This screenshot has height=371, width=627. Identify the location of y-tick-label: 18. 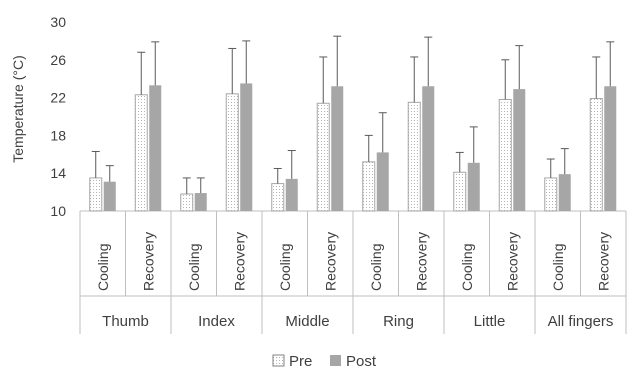
(58, 135).